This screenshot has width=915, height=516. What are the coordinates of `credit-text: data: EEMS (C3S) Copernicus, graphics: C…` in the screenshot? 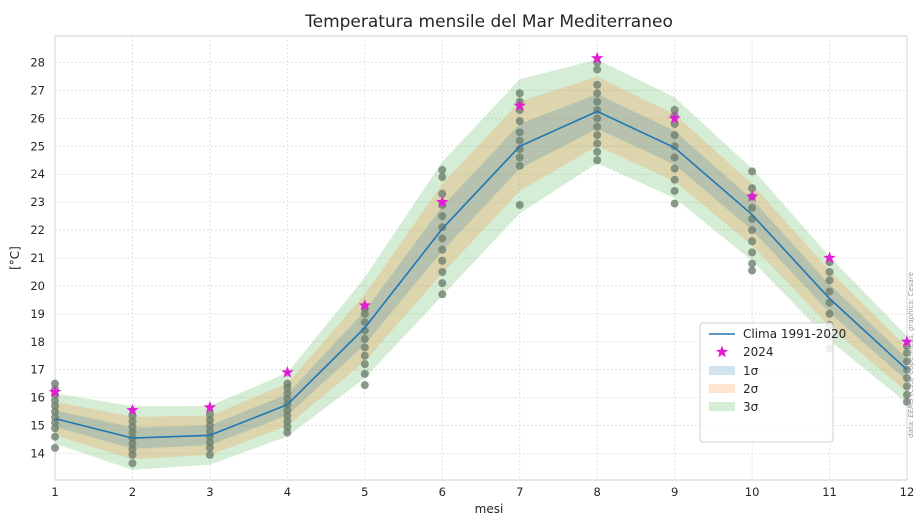 It's located at (911, 355).